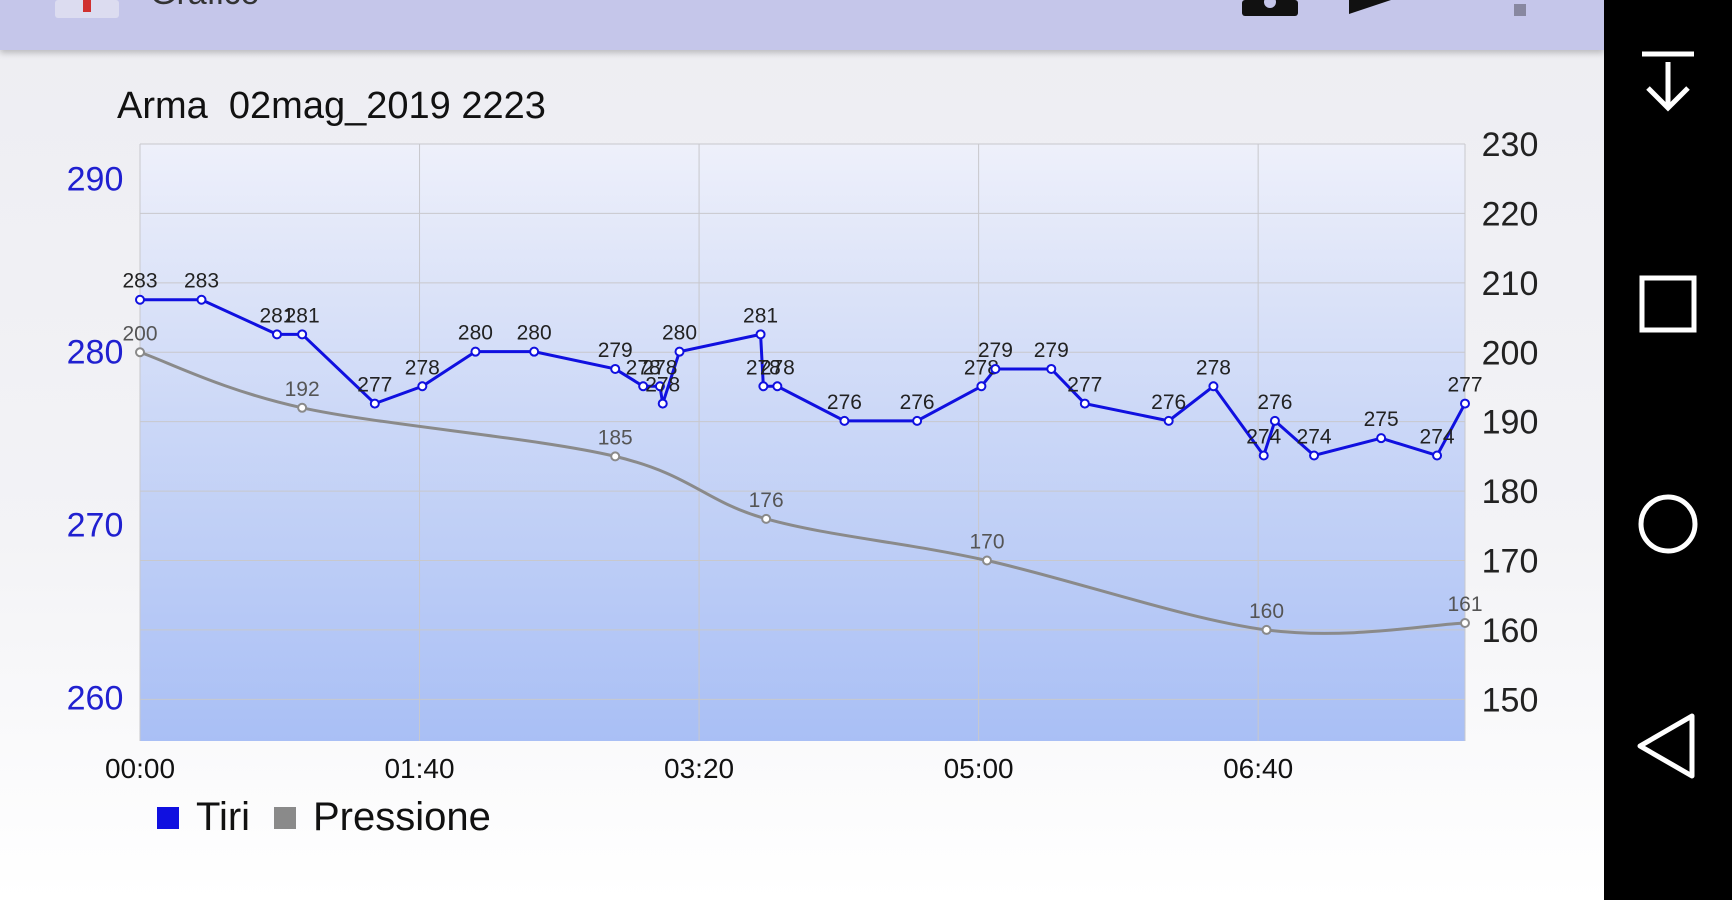 This screenshot has height=900, width=1732. Describe the element at coordinates (95, 526) in the screenshot. I see `left-tick-label: 270` at that location.